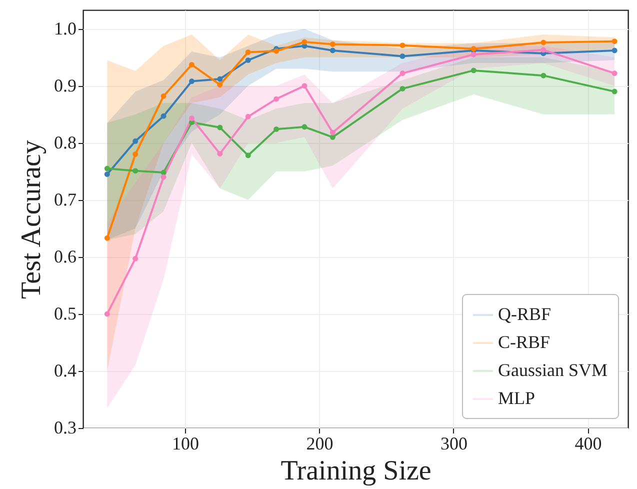  I want to click on x-tick-label: 100, so click(186, 444).